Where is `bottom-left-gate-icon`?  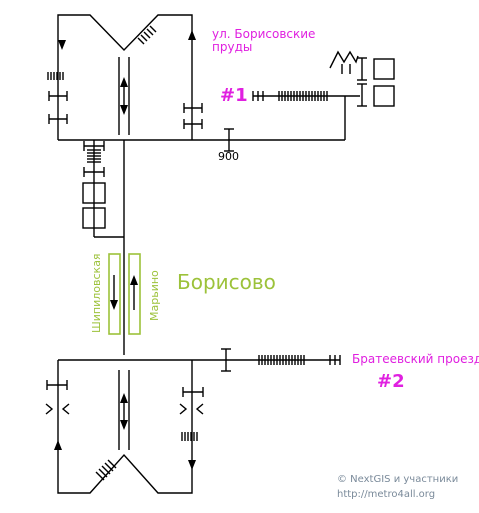
bottom-left-gate-icon is located at coordinates (57, 409).